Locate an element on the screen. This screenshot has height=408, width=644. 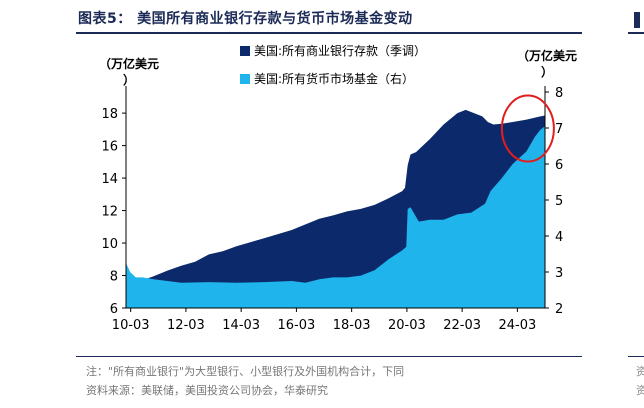
left-tick-label: 10 is located at coordinates (109, 244).